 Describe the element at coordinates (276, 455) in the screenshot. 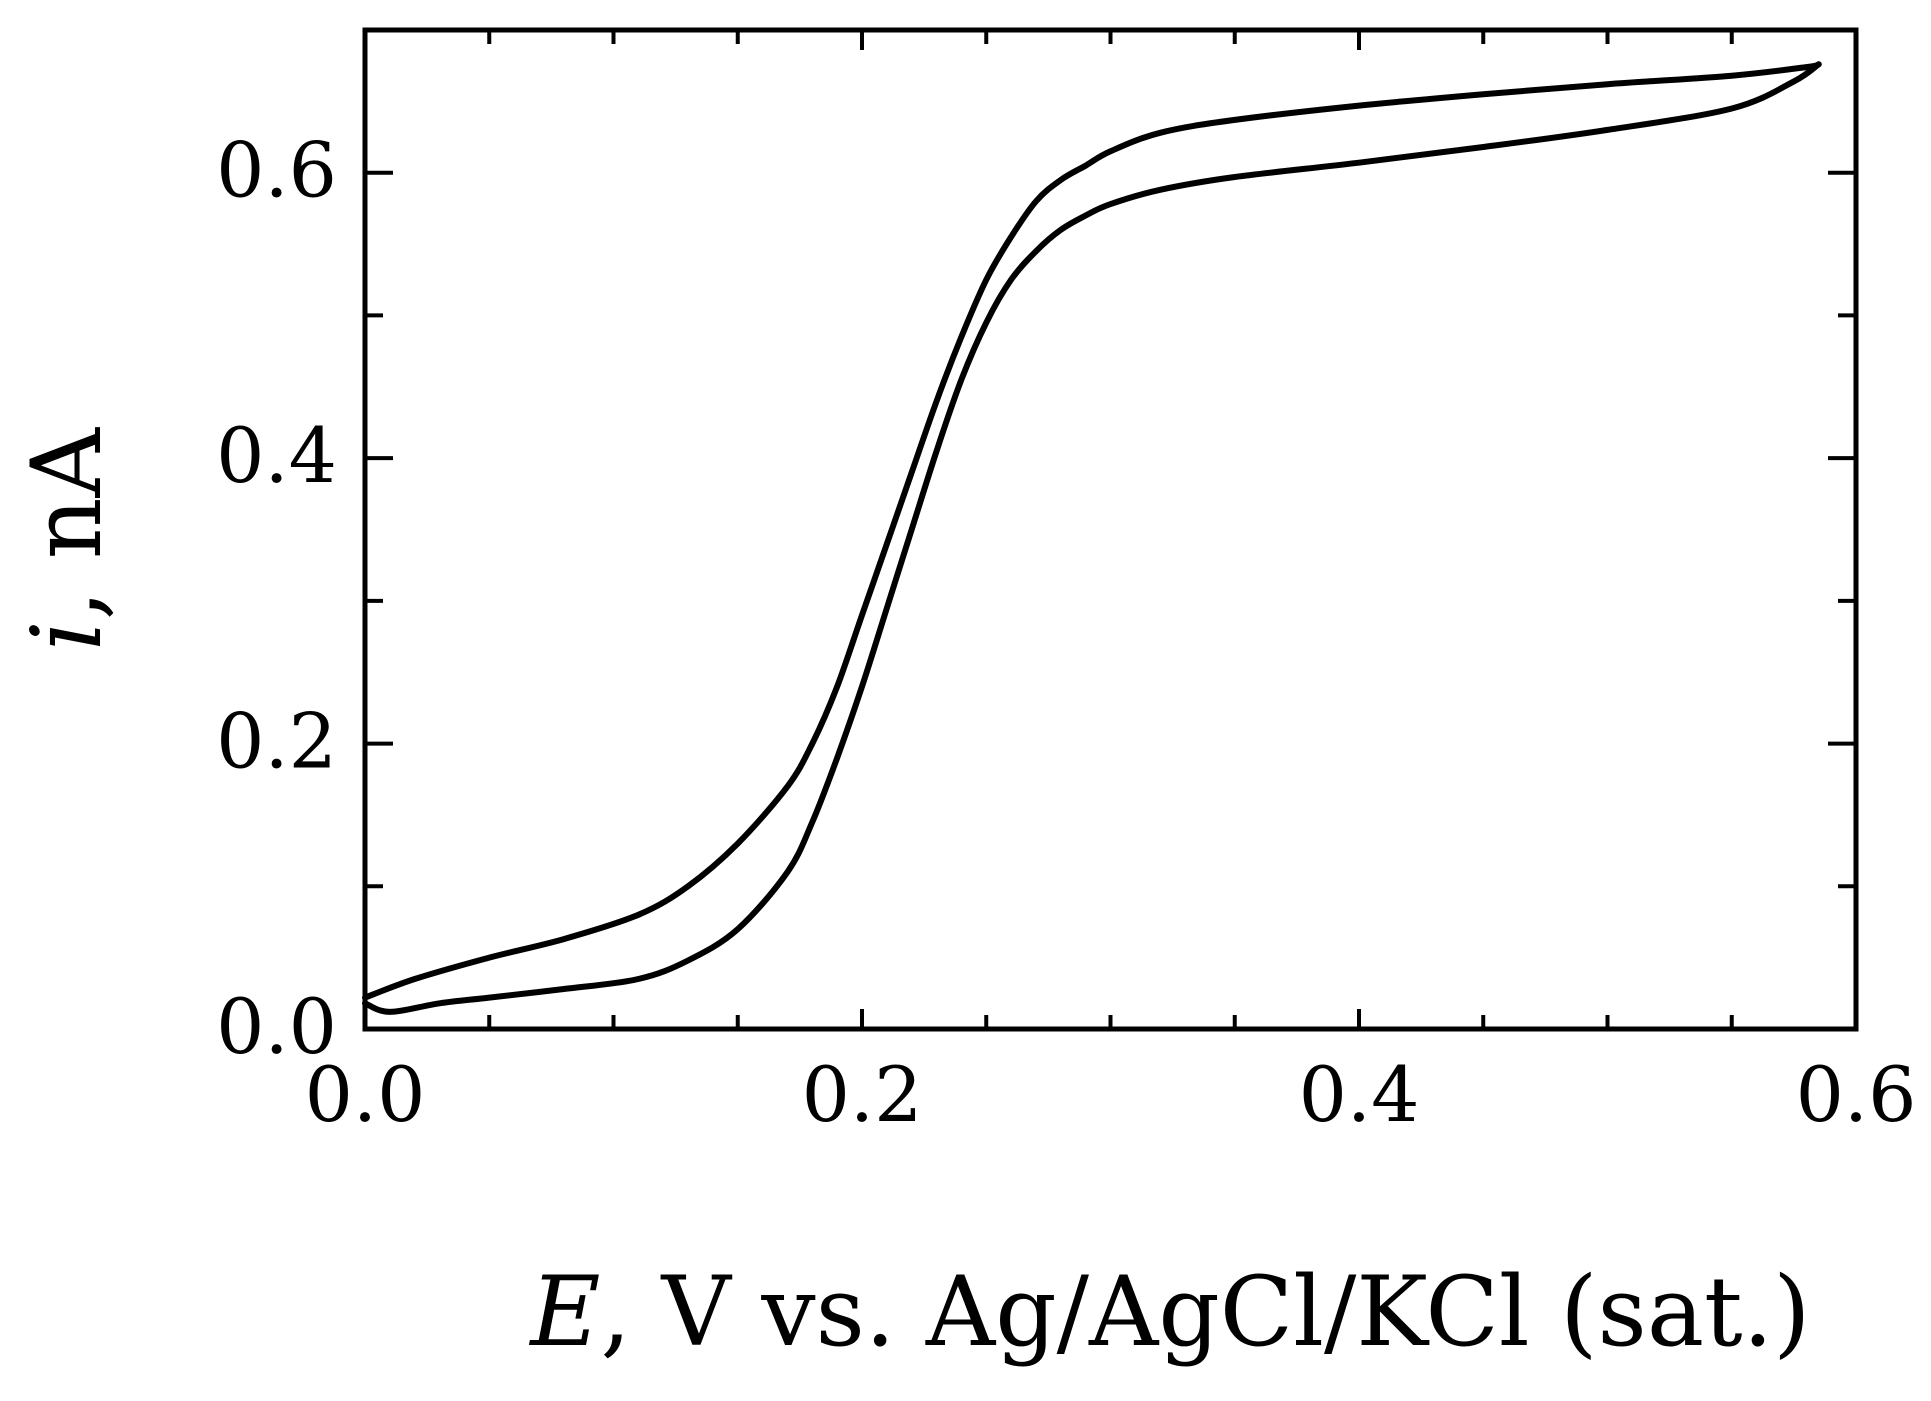

I see `y-tick-label: 0.4` at that location.